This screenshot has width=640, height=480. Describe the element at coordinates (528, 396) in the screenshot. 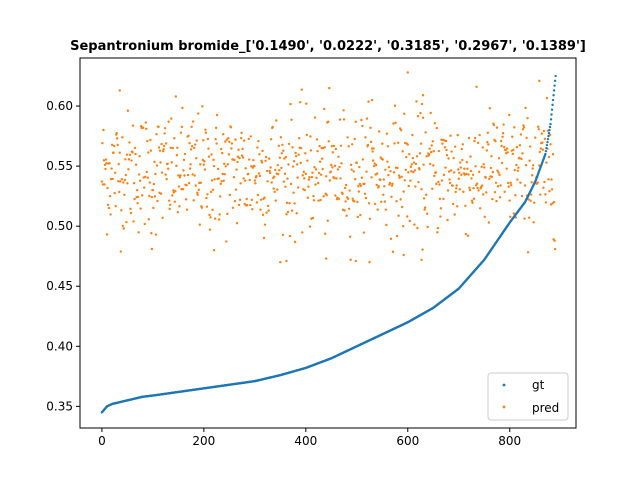

I see `legend-box` at that location.